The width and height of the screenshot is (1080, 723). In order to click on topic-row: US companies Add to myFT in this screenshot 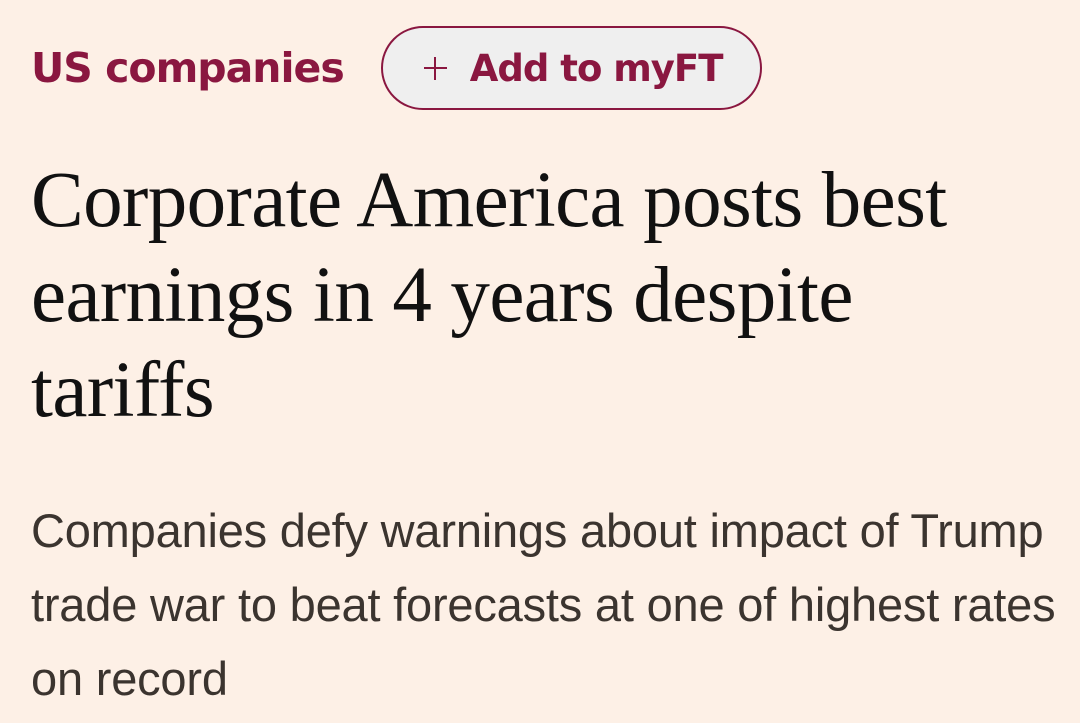, I will do `click(397, 68)`.